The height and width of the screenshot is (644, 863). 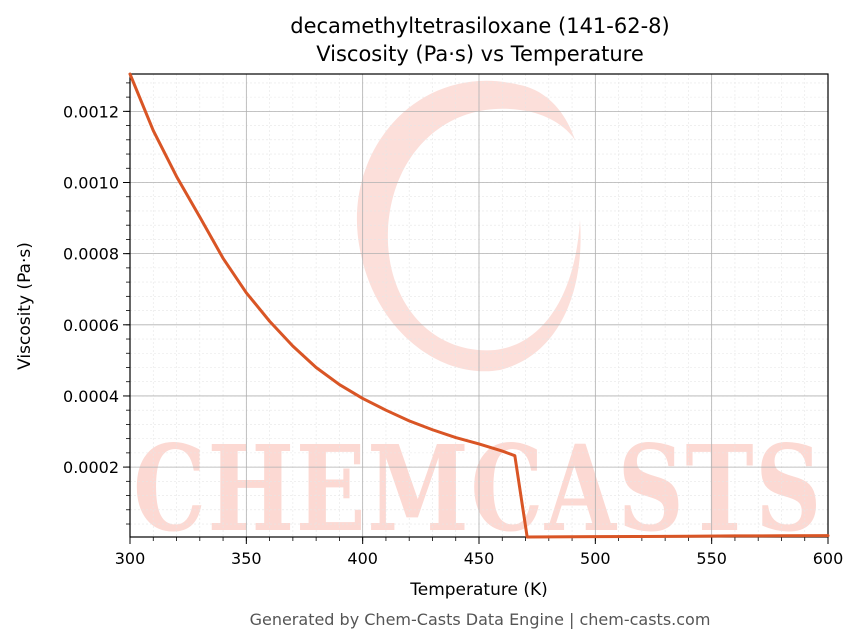 I want to click on chart-title-line-2: Viscosity (Pa·s) vs Temperature, so click(x=480, y=54).